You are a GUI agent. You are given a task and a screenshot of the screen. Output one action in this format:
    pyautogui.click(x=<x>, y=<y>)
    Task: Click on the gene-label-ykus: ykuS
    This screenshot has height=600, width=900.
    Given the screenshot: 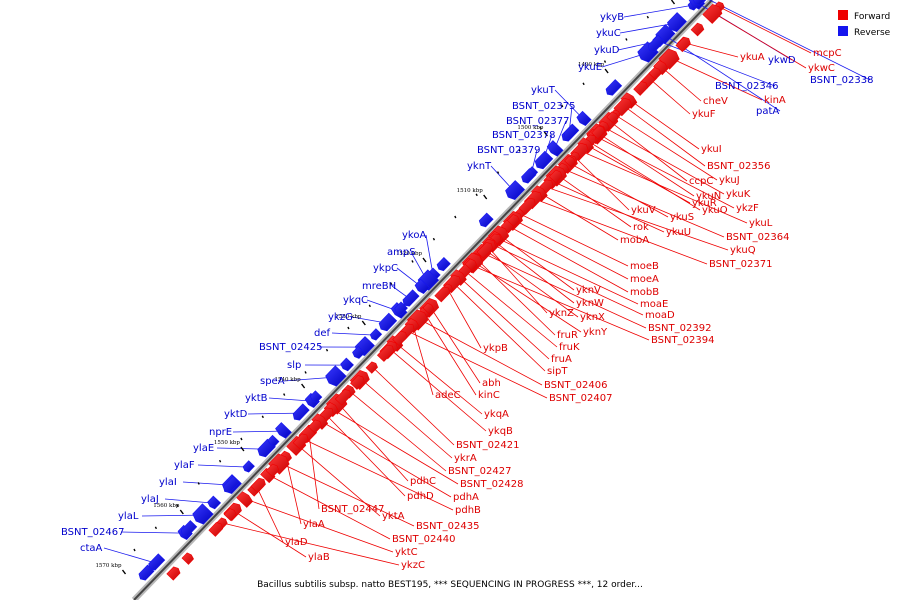 What is the action you would take?
    pyautogui.click(x=682, y=217)
    